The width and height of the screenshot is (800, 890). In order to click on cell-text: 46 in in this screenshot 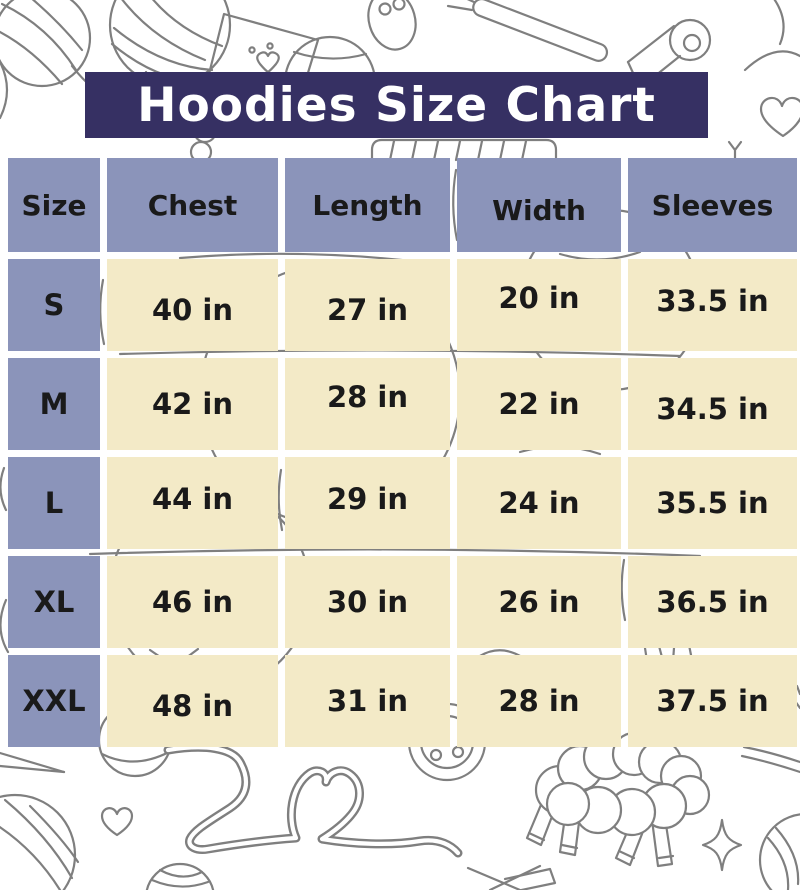, I will do `click(192, 602)`.